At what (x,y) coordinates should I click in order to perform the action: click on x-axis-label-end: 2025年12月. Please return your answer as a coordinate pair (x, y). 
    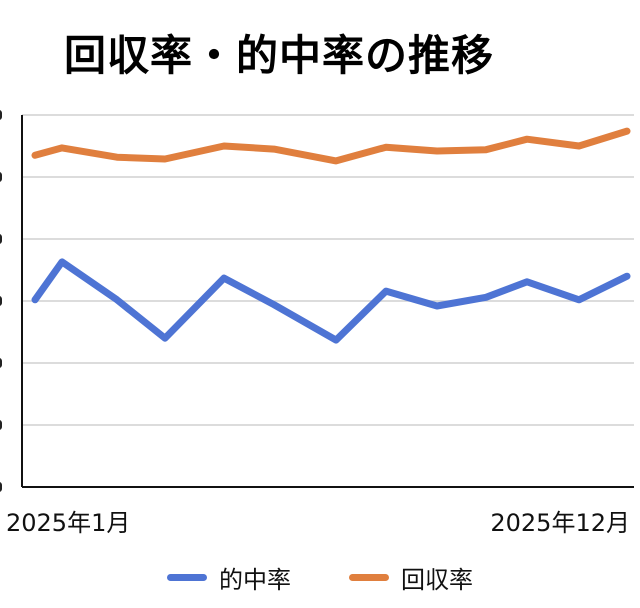
    Looking at the image, I should click on (560, 523).